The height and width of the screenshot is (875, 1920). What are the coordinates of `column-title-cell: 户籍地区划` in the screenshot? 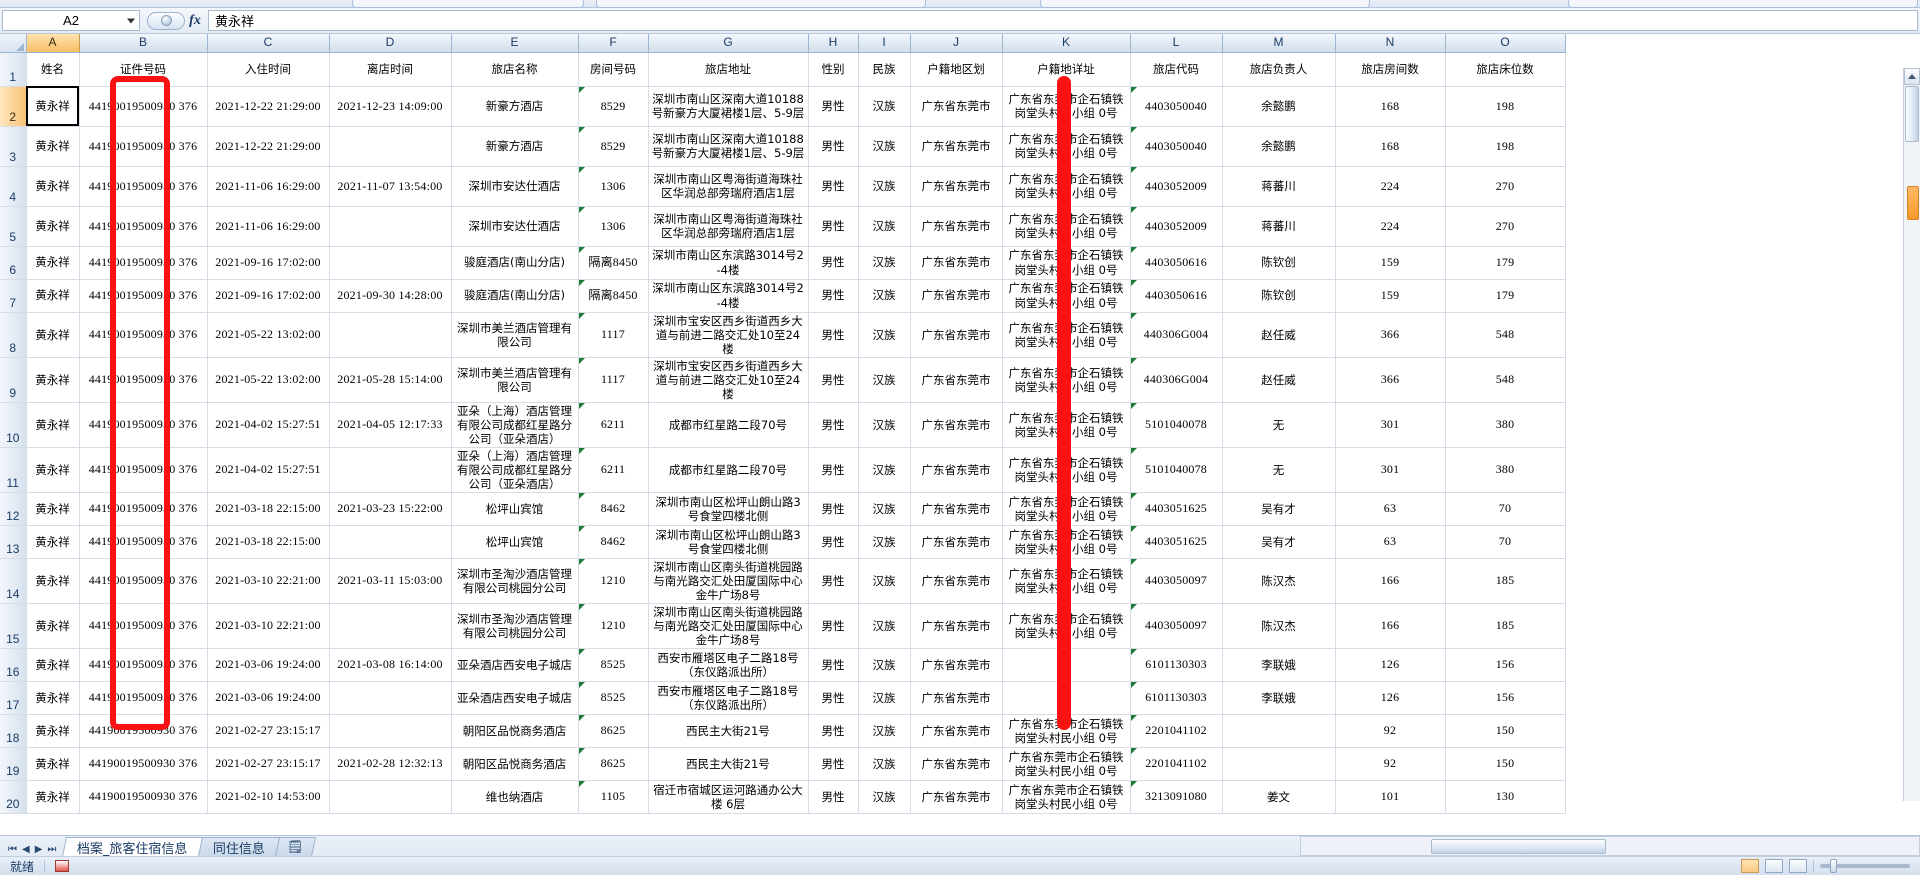 It's located at (956, 69).